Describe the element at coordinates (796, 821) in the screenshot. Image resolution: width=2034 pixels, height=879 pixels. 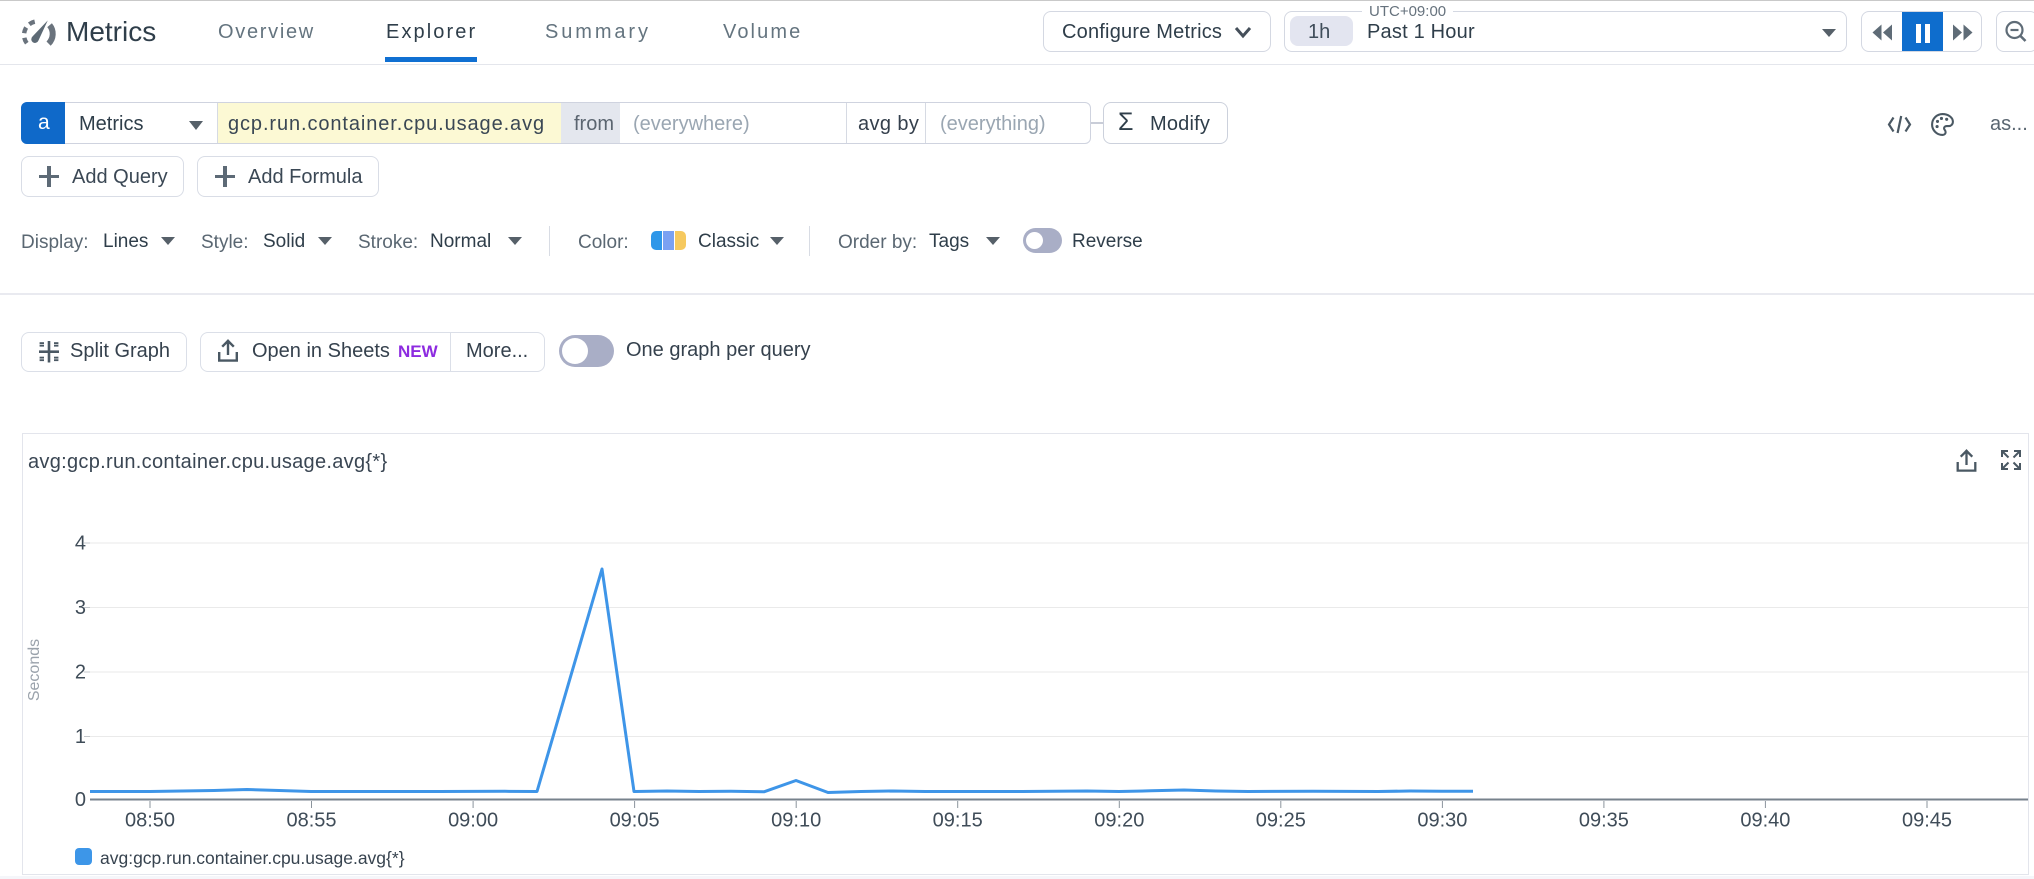
I see `svg-text: 09:10` at that location.